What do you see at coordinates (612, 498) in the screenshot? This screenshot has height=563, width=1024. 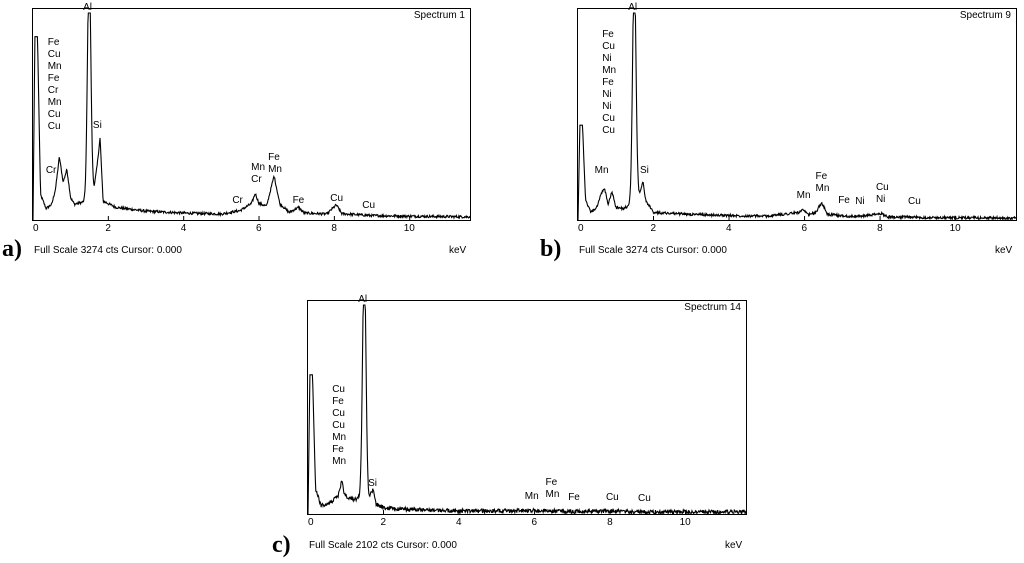 I see `peak-label-c-6-0: Cu` at bounding box center [612, 498].